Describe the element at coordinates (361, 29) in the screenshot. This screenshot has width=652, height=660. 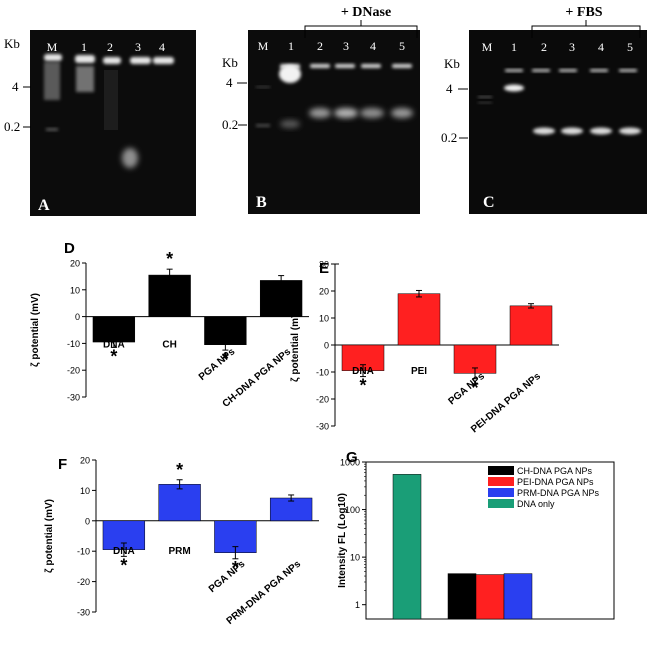
I see `gel-b-bracket` at that location.